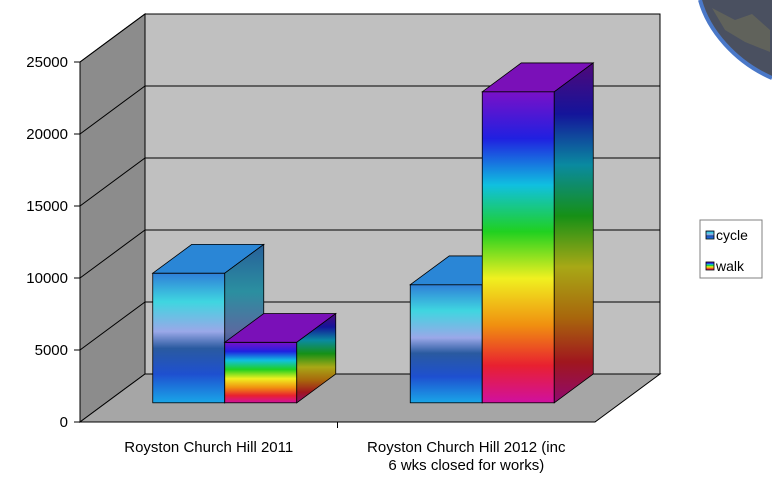 This screenshot has width=772, height=490. Describe the element at coordinates (466, 447) in the screenshot. I see `category-label: Royston Church Hill 2012 (inc` at that location.